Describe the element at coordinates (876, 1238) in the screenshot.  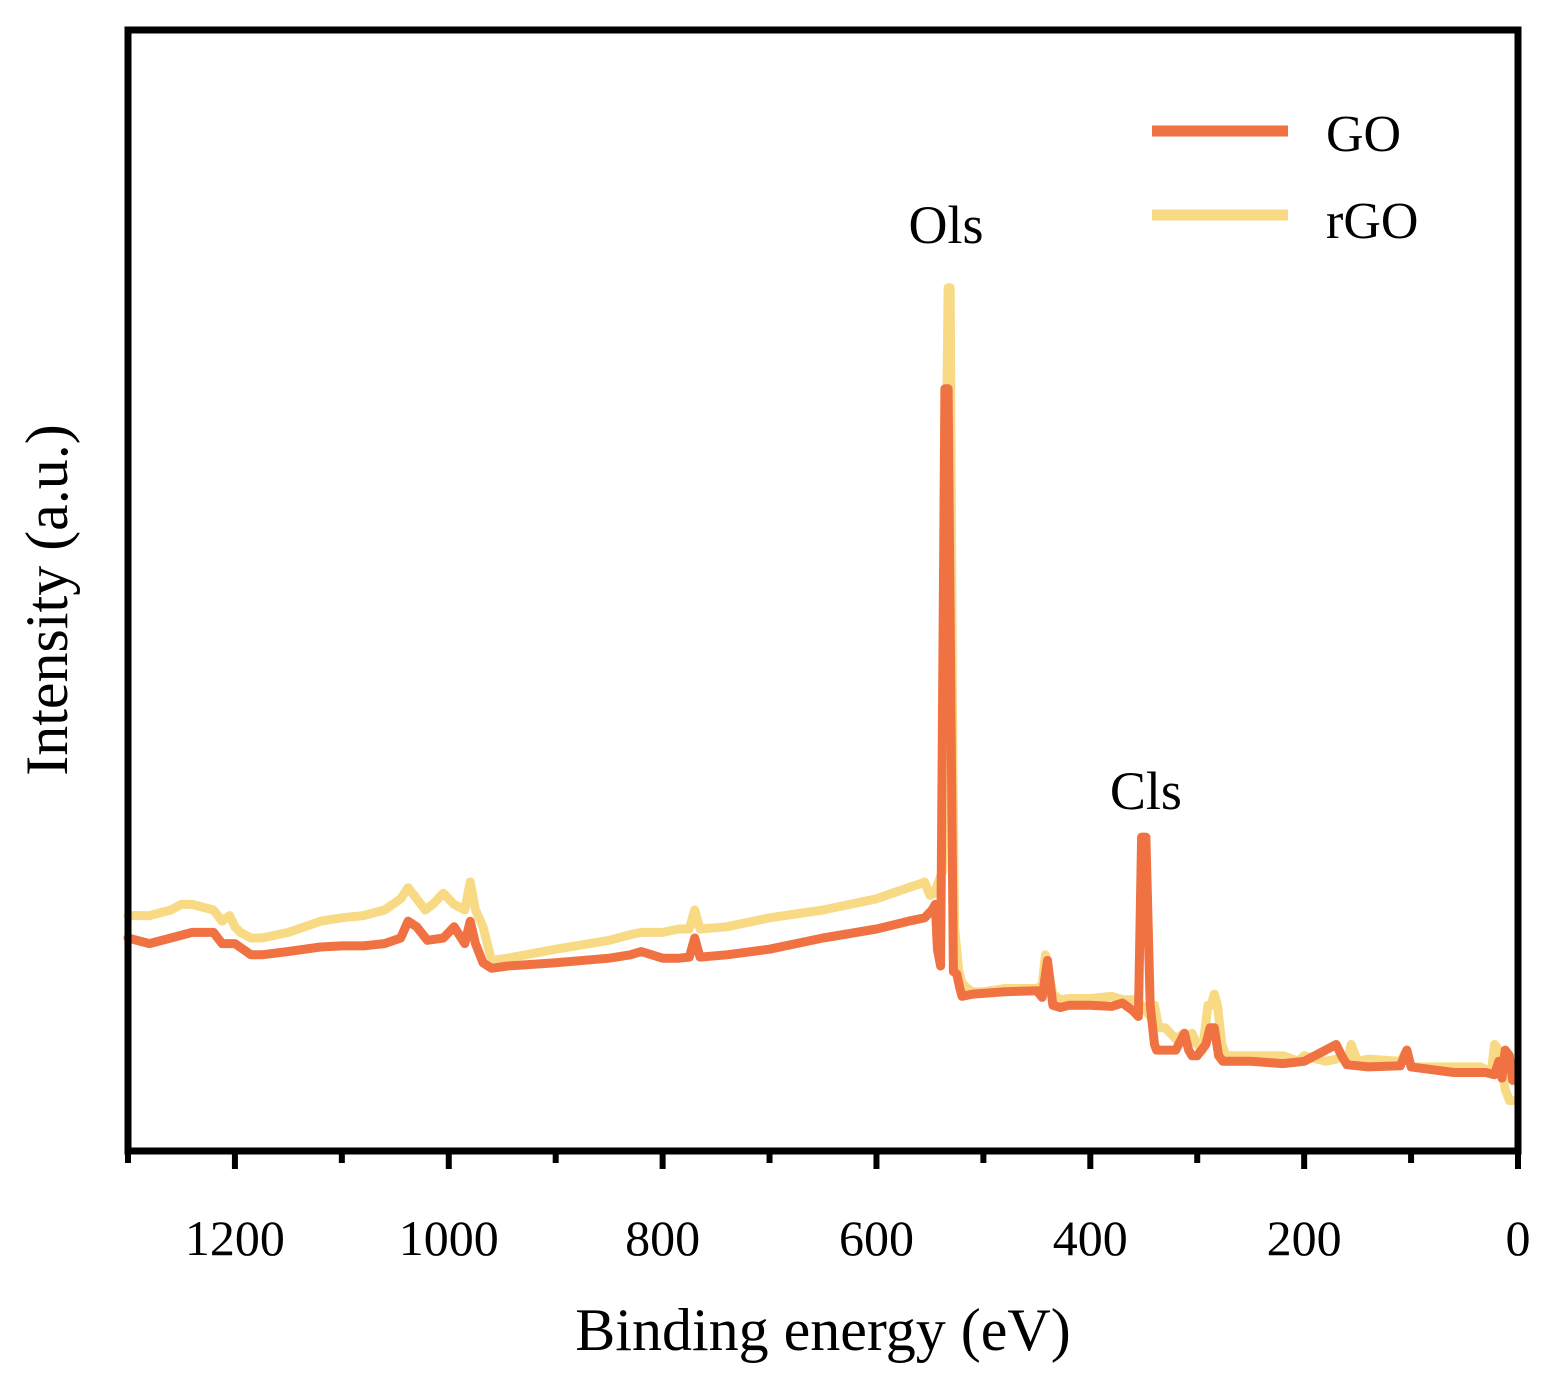
I see `x-tick-label: 600` at that location.